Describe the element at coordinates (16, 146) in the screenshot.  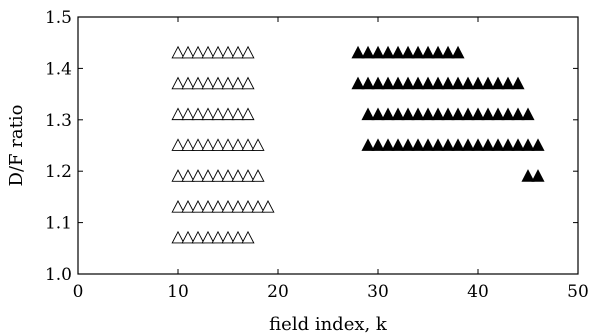
I see `y-axis-label: D/F ratio` at that location.